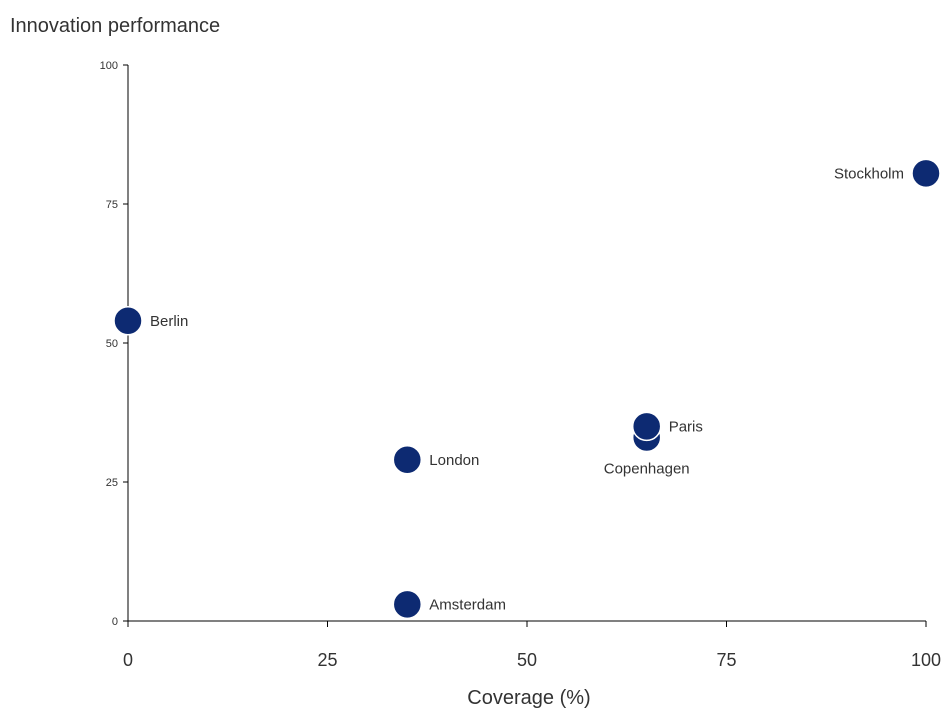 The height and width of the screenshot is (714, 949). What do you see at coordinates (407, 460) in the screenshot?
I see `data-point-london` at bounding box center [407, 460].